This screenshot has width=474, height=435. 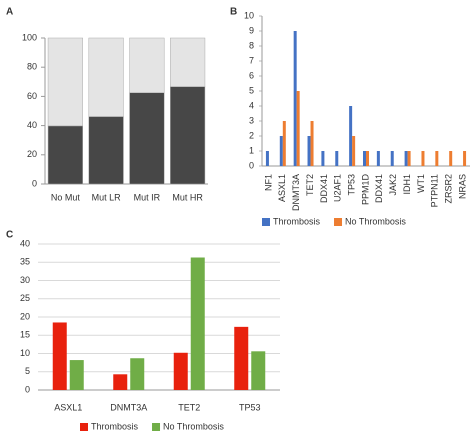 I want to click on y-tick-label: 25, so click(x=25, y=298).